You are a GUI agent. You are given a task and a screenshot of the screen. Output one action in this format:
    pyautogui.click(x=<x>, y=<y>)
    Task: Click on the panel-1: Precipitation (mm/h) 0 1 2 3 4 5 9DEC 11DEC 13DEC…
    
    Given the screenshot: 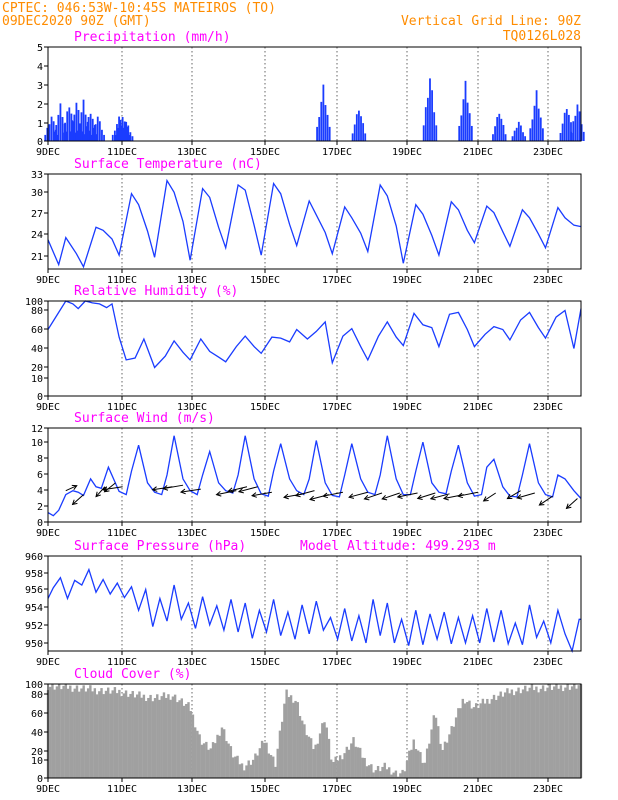 What is the action you would take?
    pyautogui.click(x=310, y=94)
    